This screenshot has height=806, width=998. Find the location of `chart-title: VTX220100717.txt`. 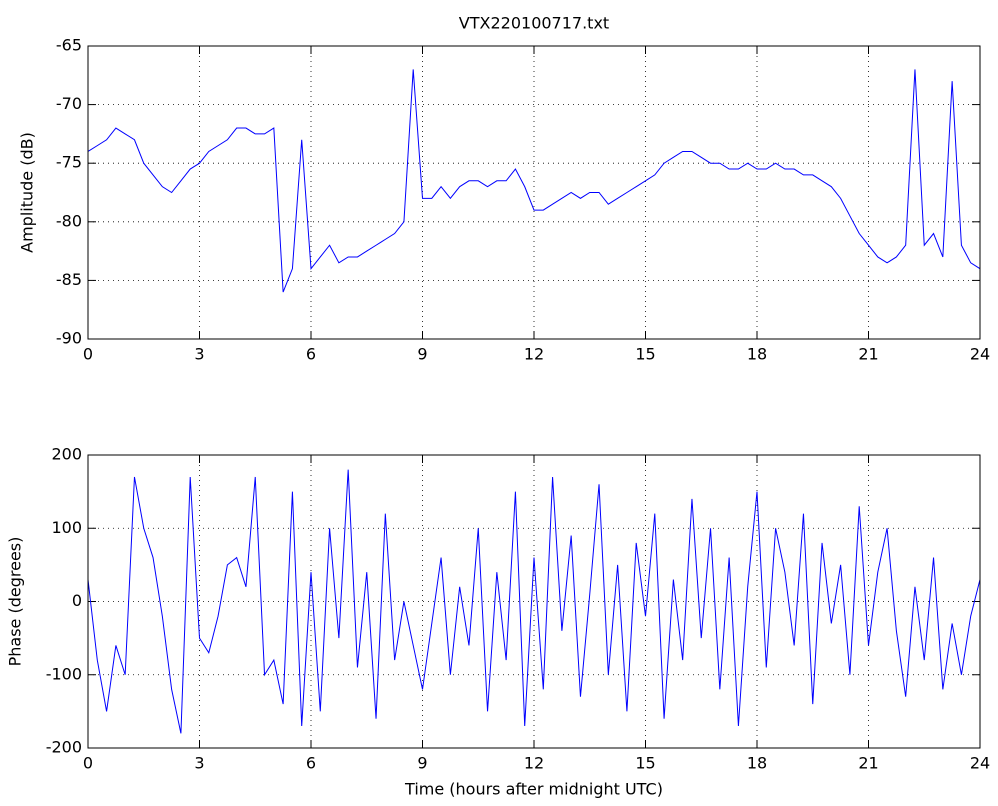

chart-title: VTX220100717.txt is located at coordinates (534, 23).